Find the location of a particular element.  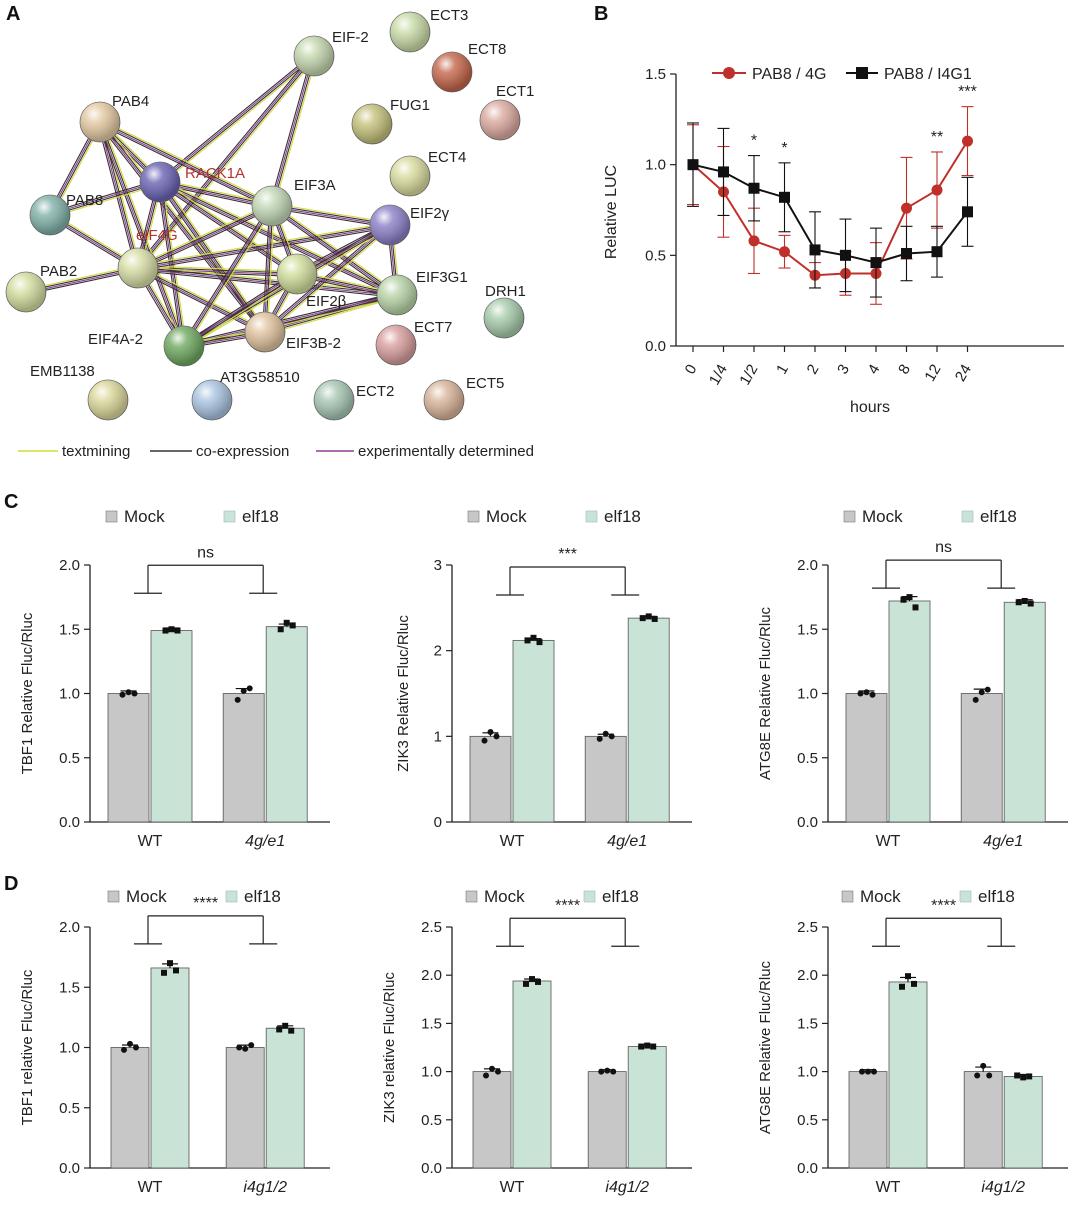

y-tick-label: 0.5 is located at coordinates (69, 758).